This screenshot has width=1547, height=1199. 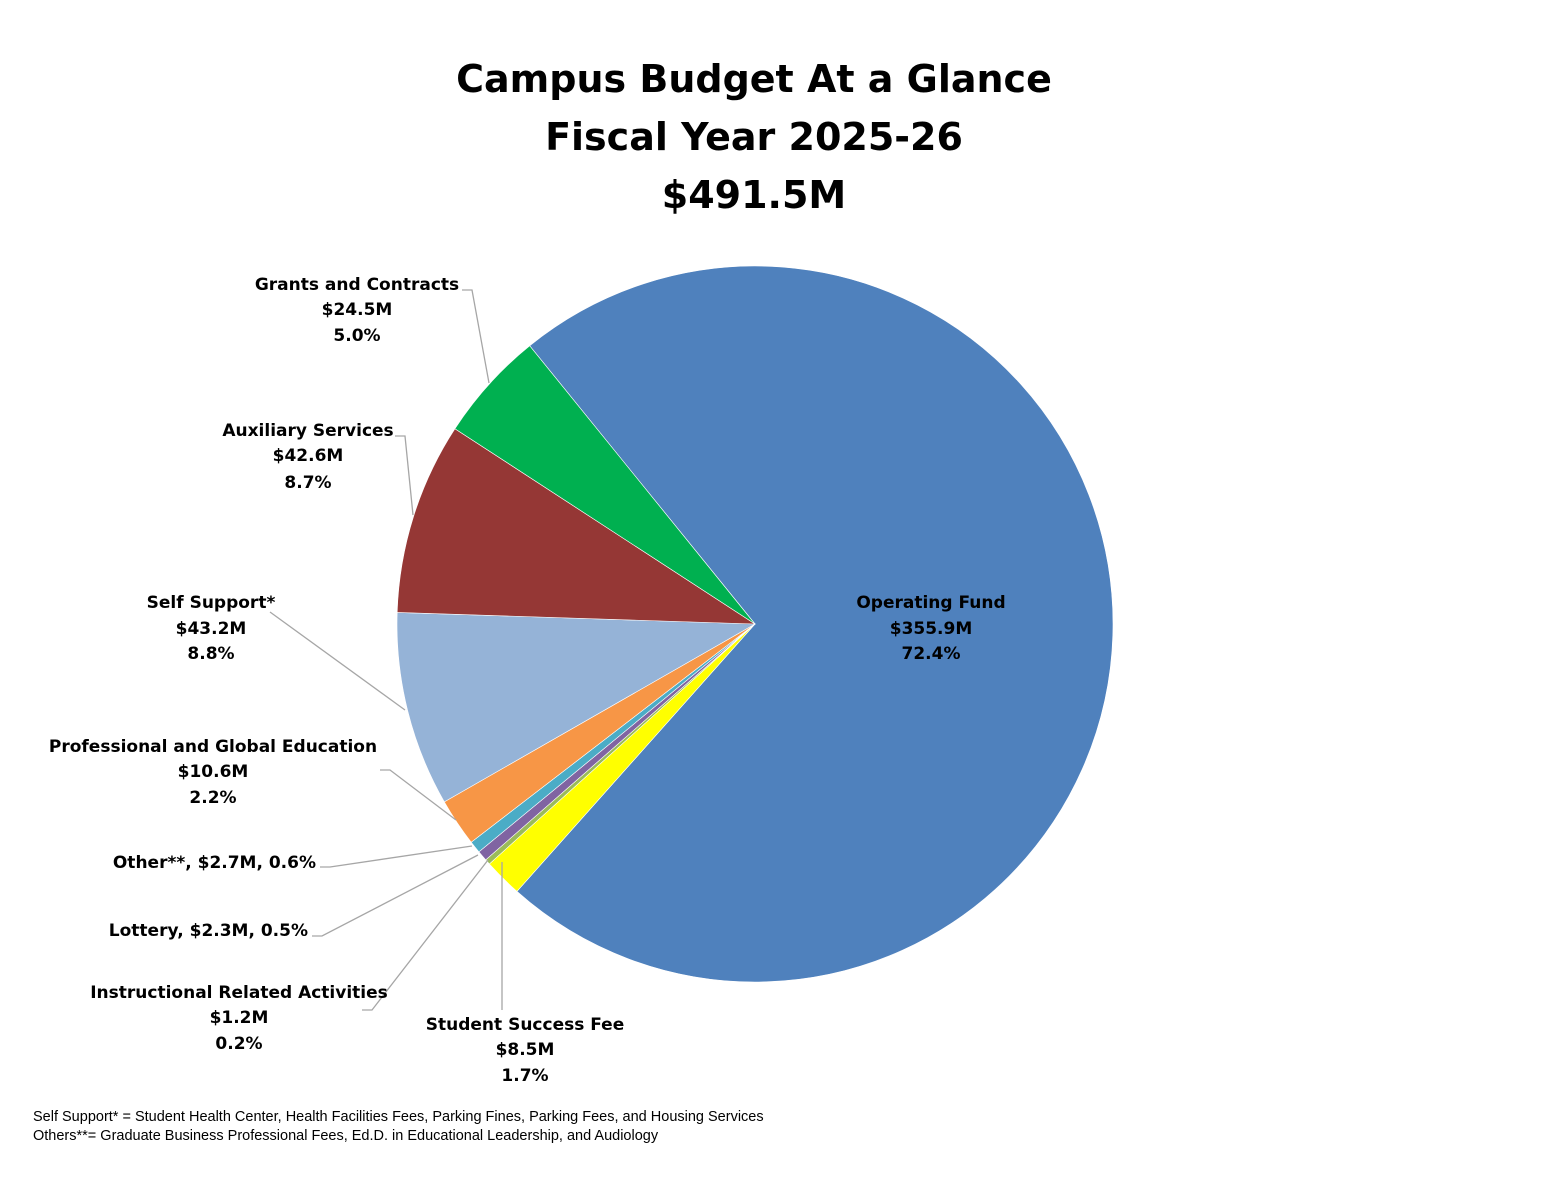 I want to click on pie-slice-grants-and-contracts, so click(x=605, y=485).